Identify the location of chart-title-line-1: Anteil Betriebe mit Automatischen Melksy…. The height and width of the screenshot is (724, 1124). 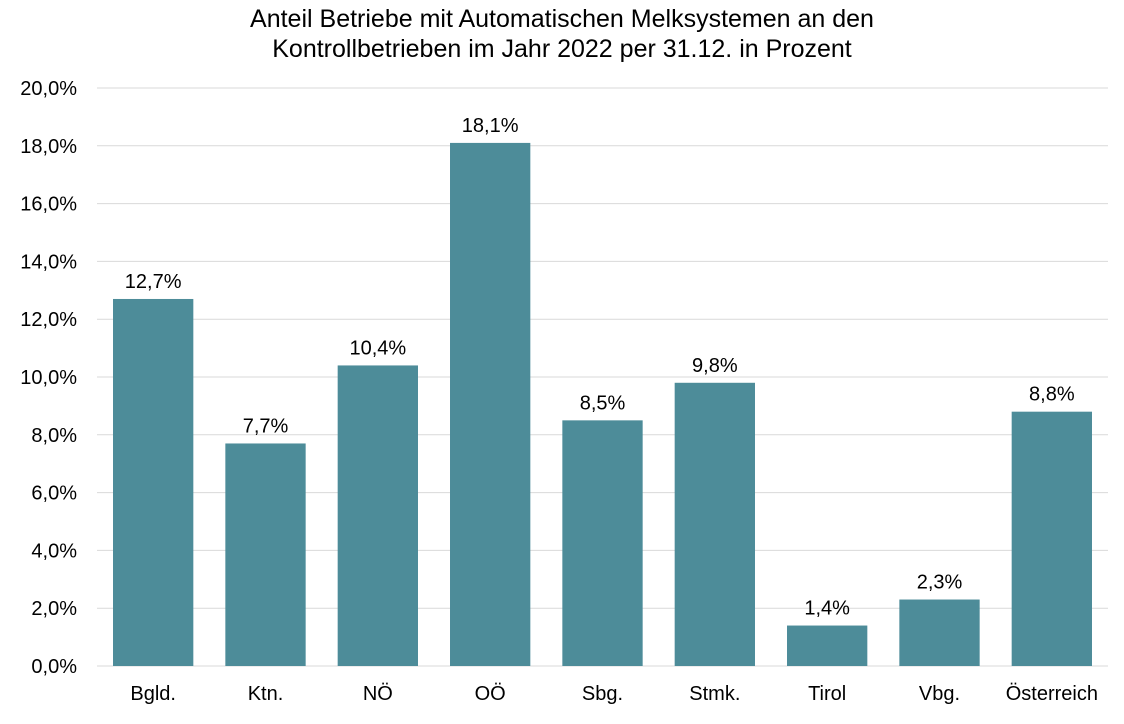
(562, 19).